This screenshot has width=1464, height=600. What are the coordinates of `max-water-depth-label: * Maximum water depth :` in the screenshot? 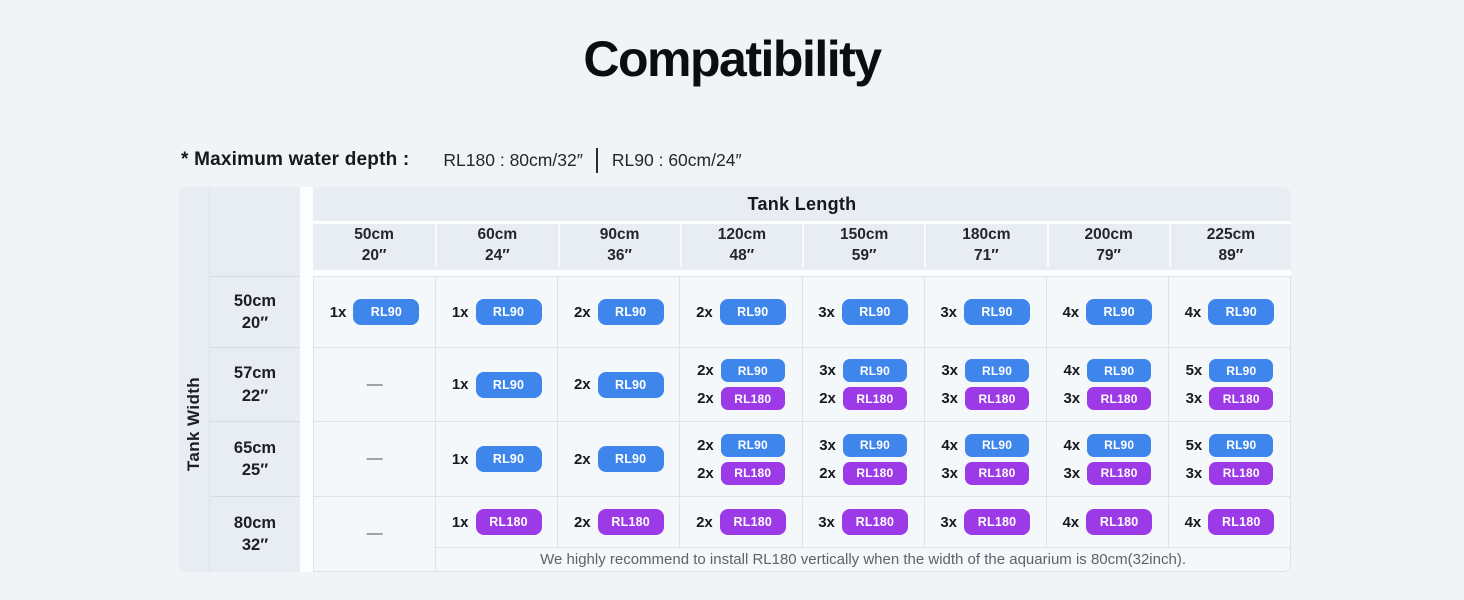 It's located at (295, 159).